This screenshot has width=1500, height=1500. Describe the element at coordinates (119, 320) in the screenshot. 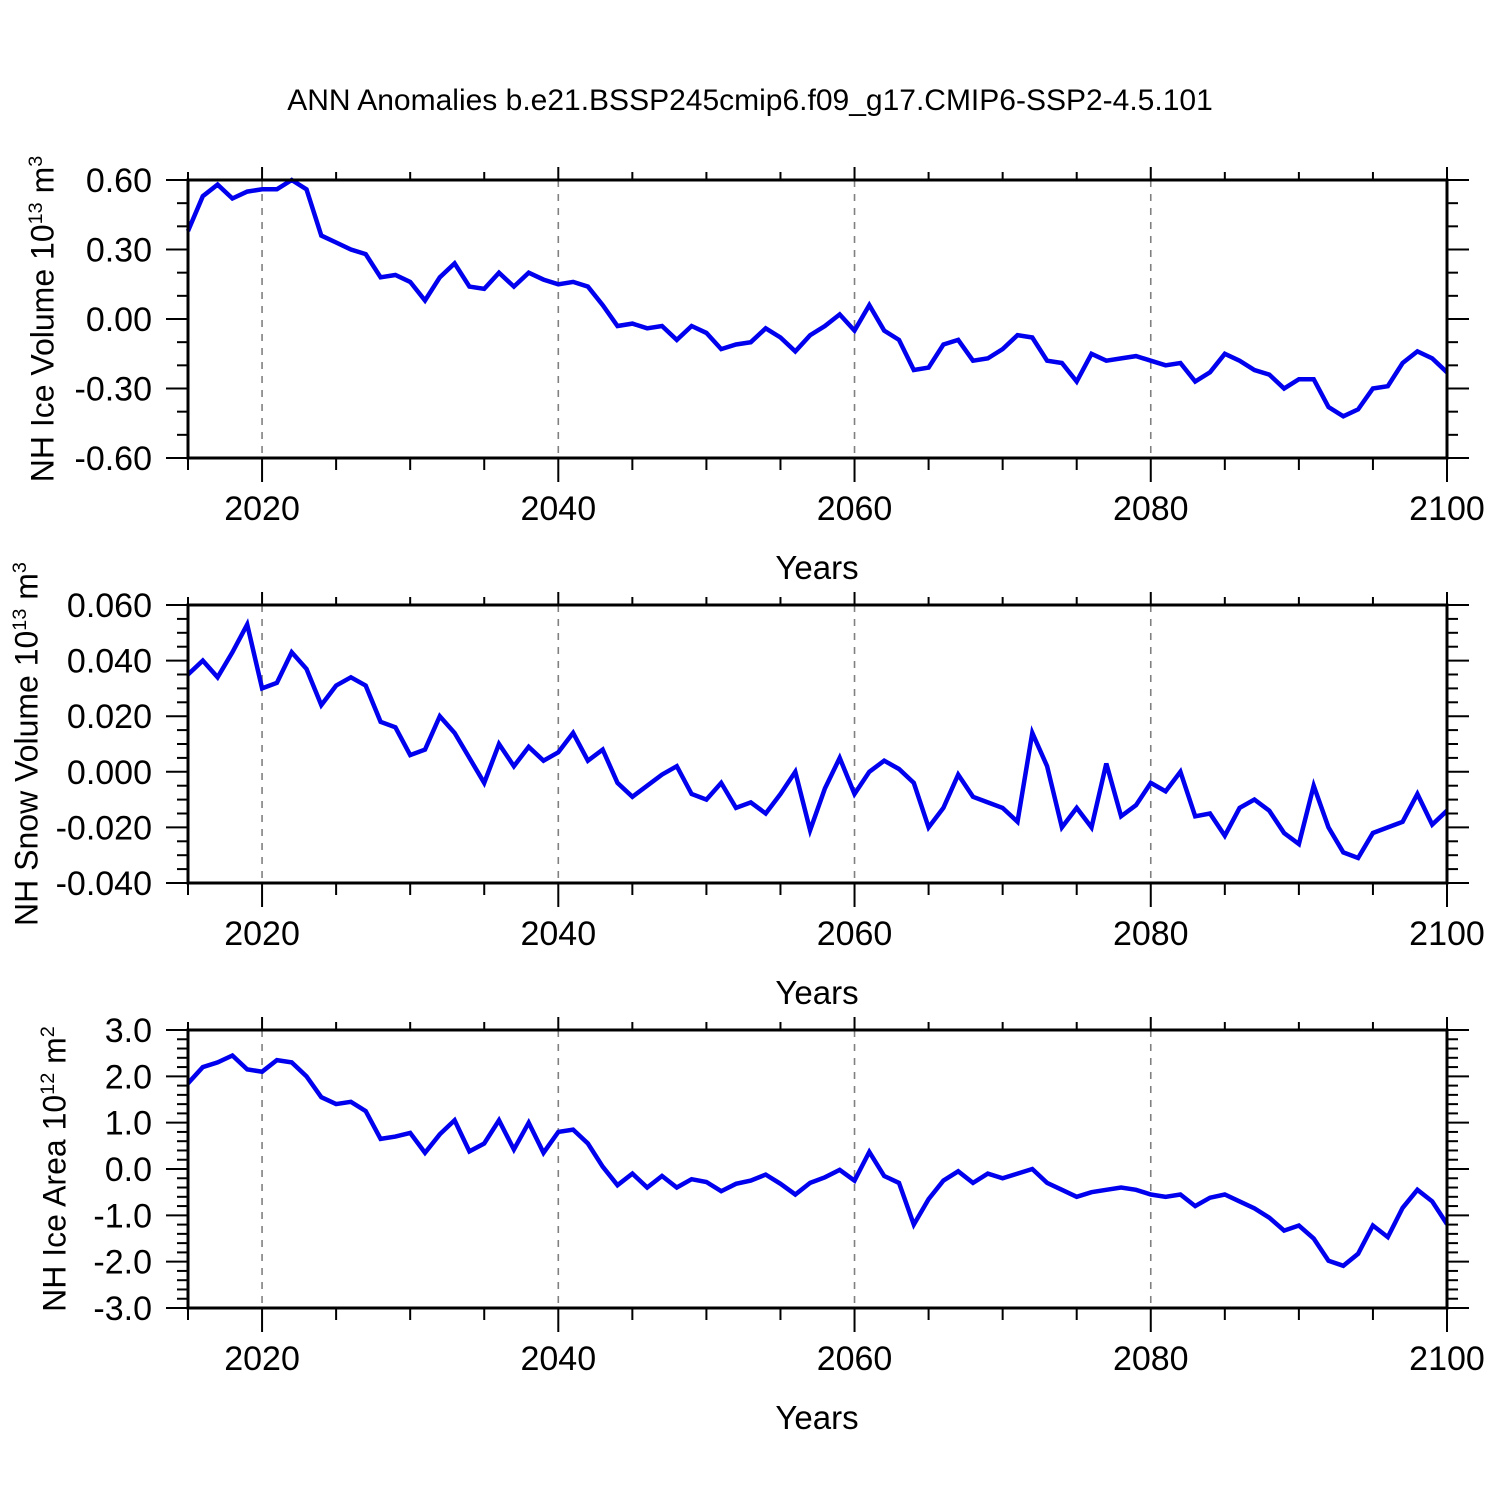

I see `y-tick-label: 0.00` at that location.